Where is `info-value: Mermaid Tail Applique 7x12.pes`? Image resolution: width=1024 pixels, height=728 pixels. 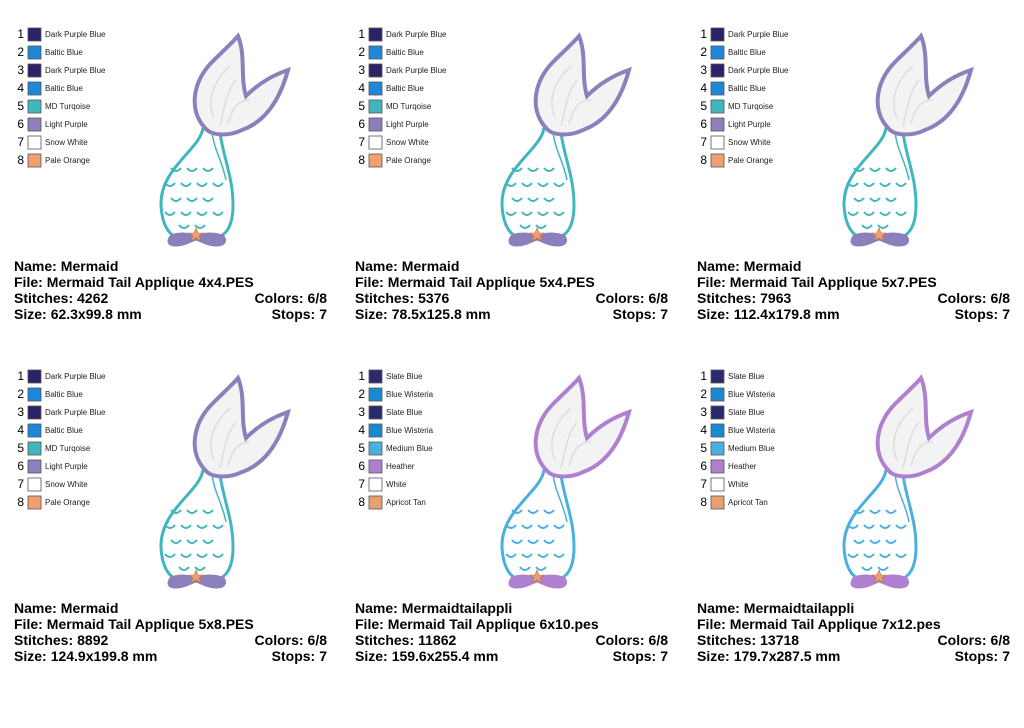
info-value: Mermaid Tail Applique 7x12.pes is located at coordinates (835, 624).